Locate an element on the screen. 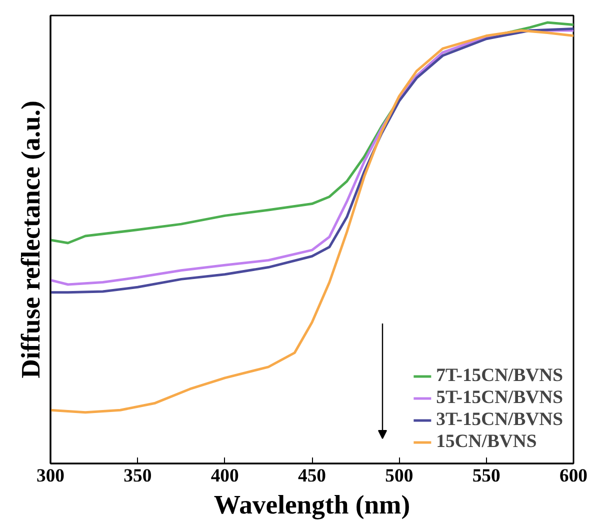 The height and width of the screenshot is (523, 600). x-tick-label: 550 is located at coordinates (486, 476).